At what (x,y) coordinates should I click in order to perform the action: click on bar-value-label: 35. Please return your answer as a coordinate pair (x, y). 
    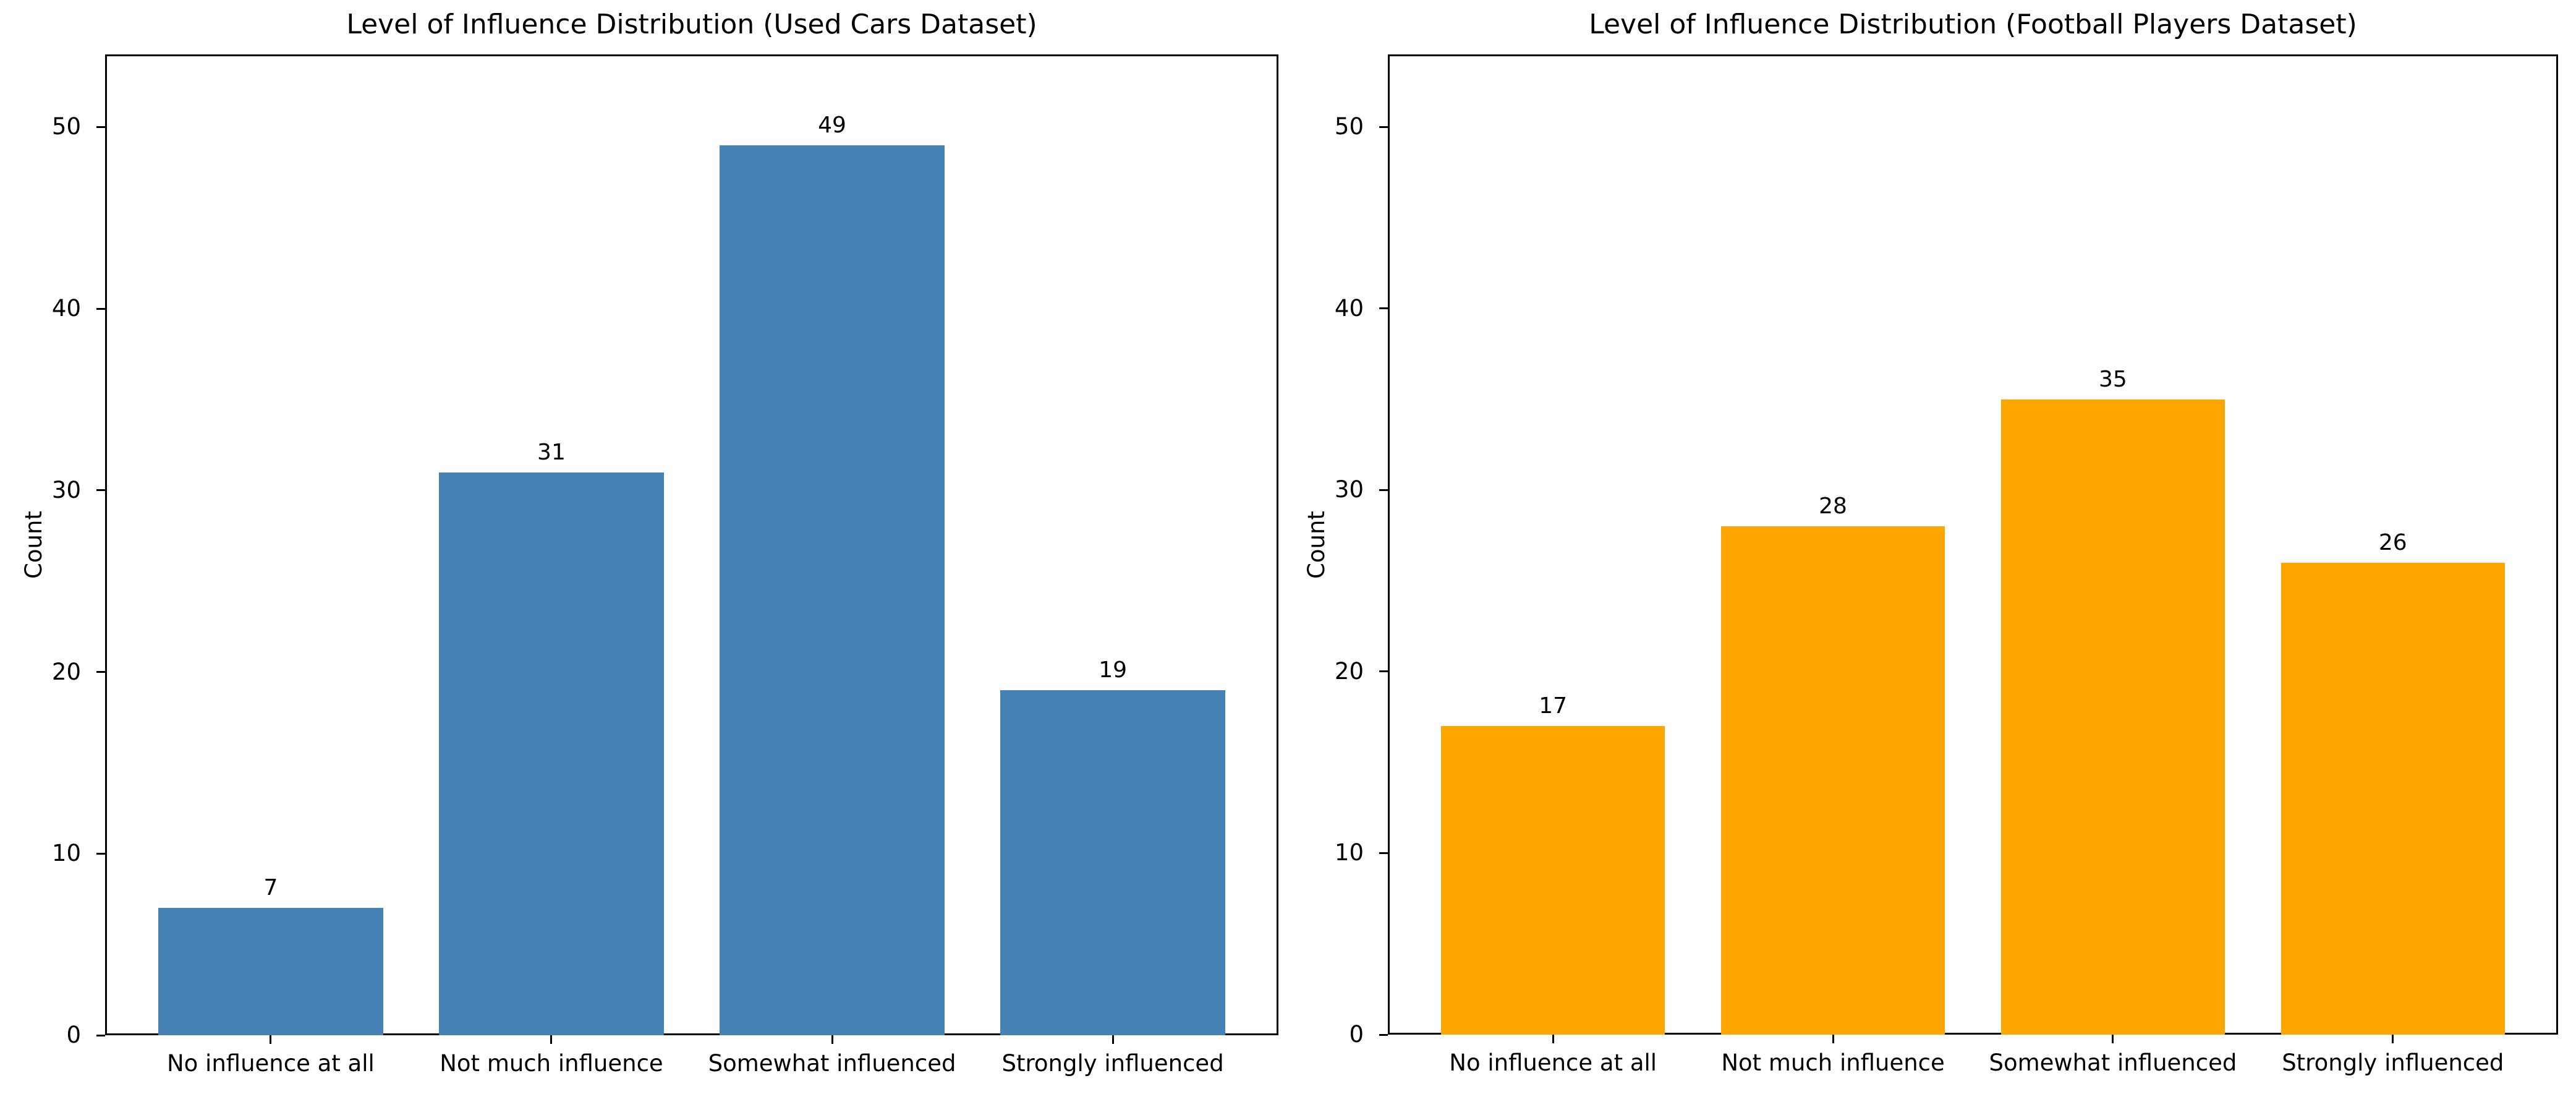
    Looking at the image, I should click on (2113, 379).